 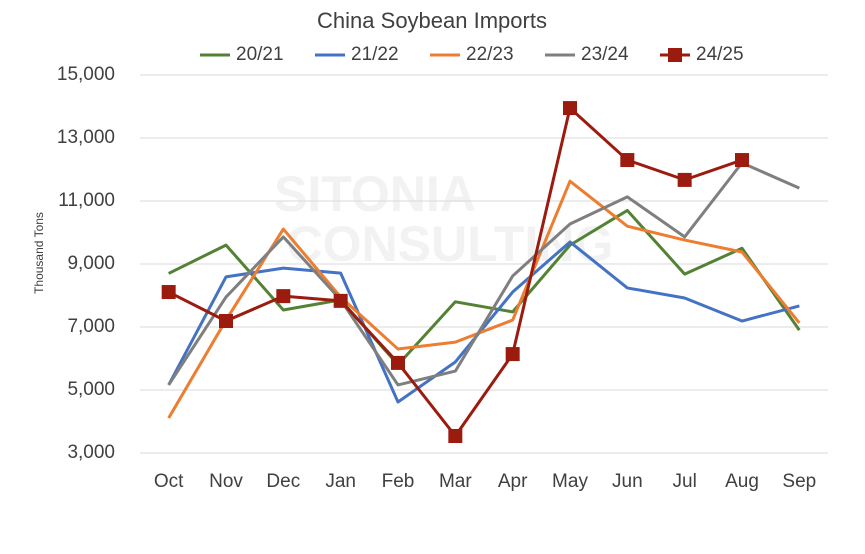 What do you see at coordinates (169, 481) in the screenshot?
I see `x-tick-label: Oct` at bounding box center [169, 481].